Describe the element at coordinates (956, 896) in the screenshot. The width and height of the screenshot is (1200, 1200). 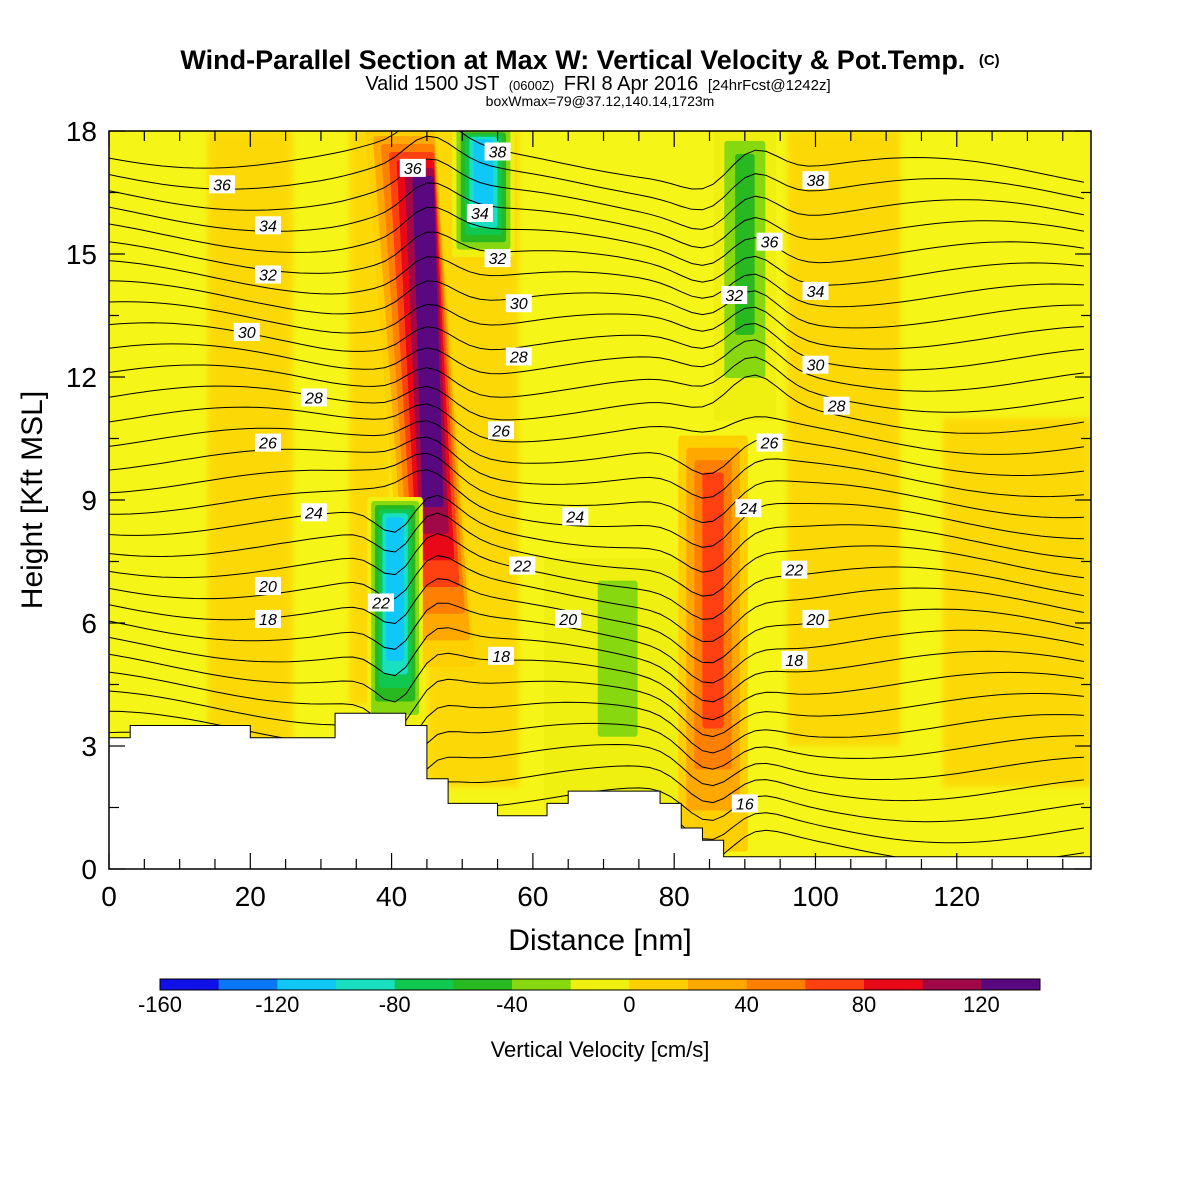
I see `x-tick-label: 120` at that location.